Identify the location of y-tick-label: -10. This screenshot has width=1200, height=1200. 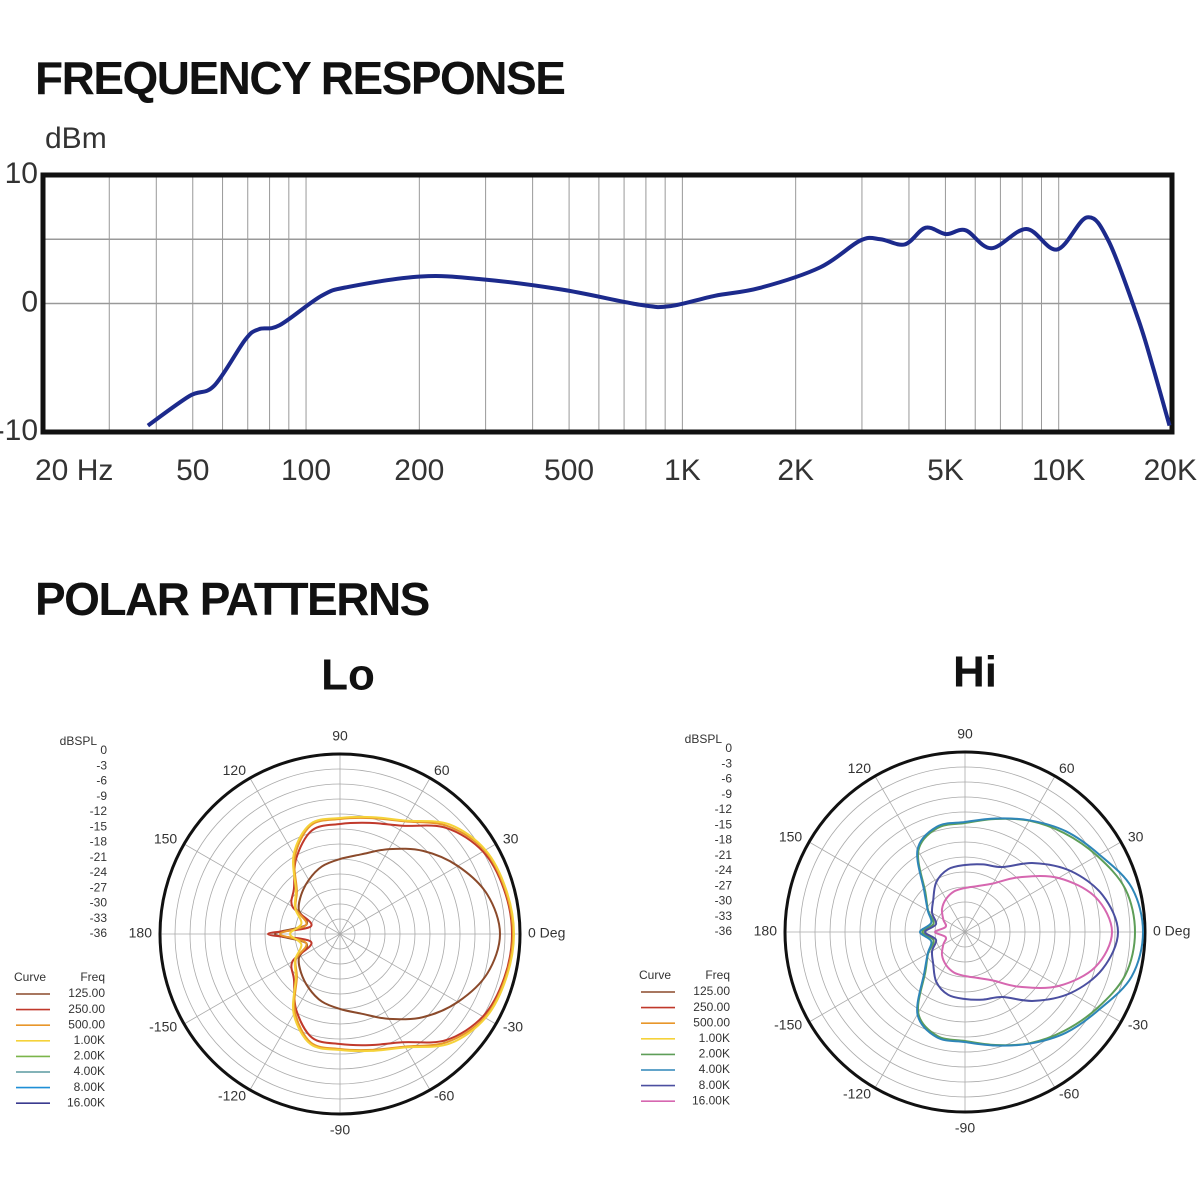
(19, 430).